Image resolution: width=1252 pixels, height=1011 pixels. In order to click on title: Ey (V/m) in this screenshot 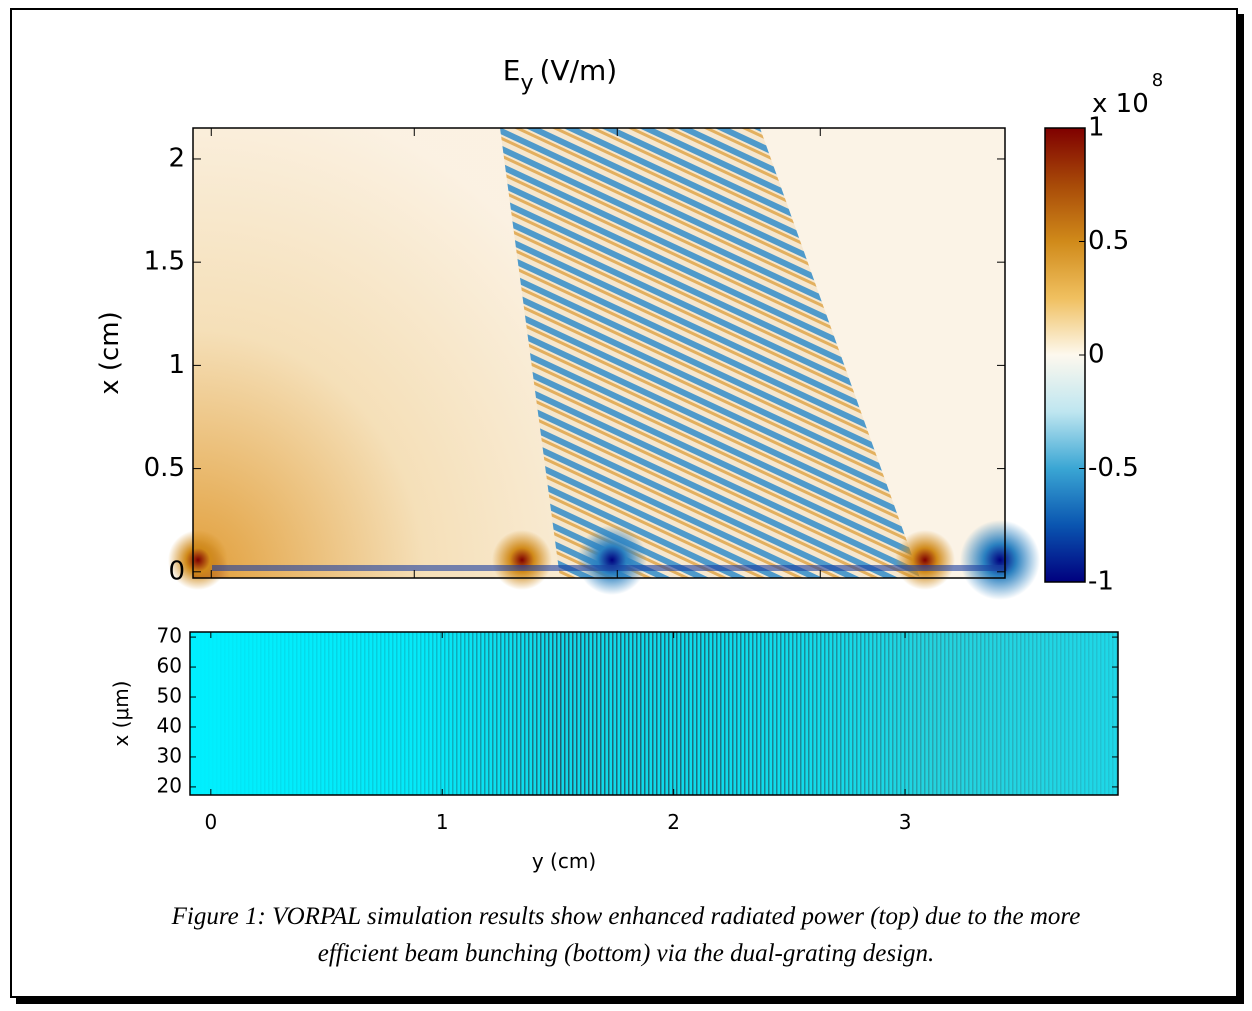, I will do `click(560, 75)`.